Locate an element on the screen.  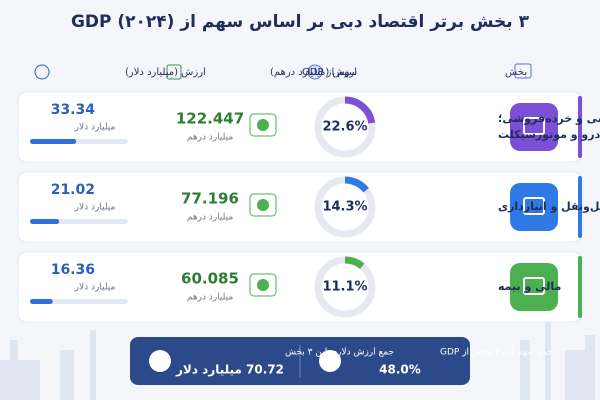
column-header: ارزش (میلیارد دلار) is located at coordinates (165, 72).